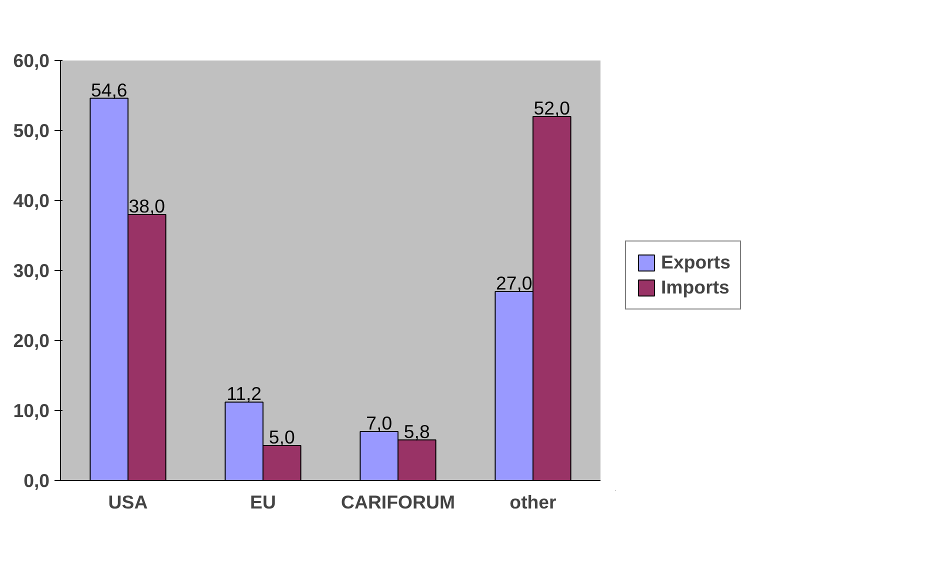 The width and height of the screenshot is (944, 576). What do you see at coordinates (695, 287) in the screenshot?
I see `legend-label: Imports` at bounding box center [695, 287].